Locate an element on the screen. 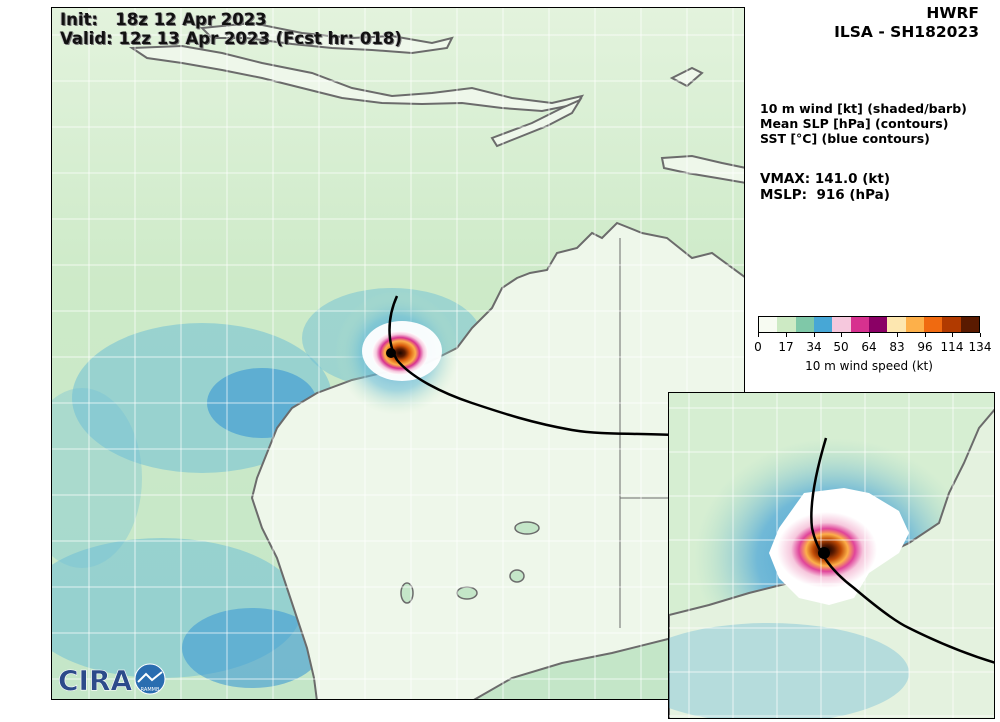  colorbar-tick-label: 50 is located at coordinates (841, 347).